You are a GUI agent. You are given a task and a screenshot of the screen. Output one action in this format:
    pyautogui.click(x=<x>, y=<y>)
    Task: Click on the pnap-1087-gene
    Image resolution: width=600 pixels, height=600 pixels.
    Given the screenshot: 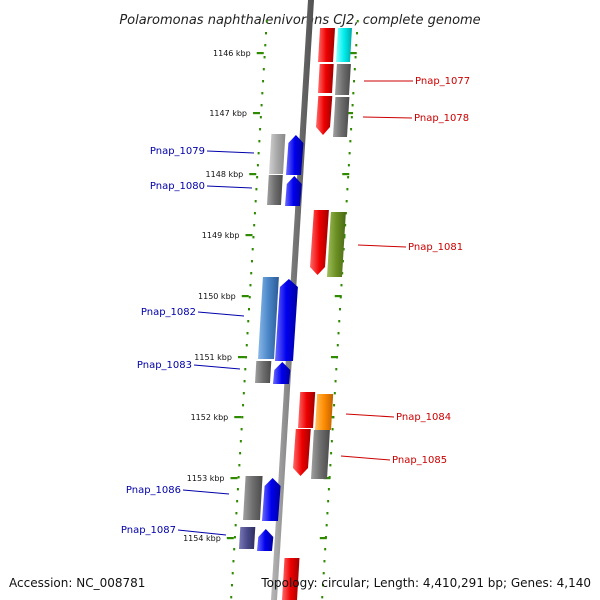 What is the action you would take?
    pyautogui.click(x=247, y=538)
    